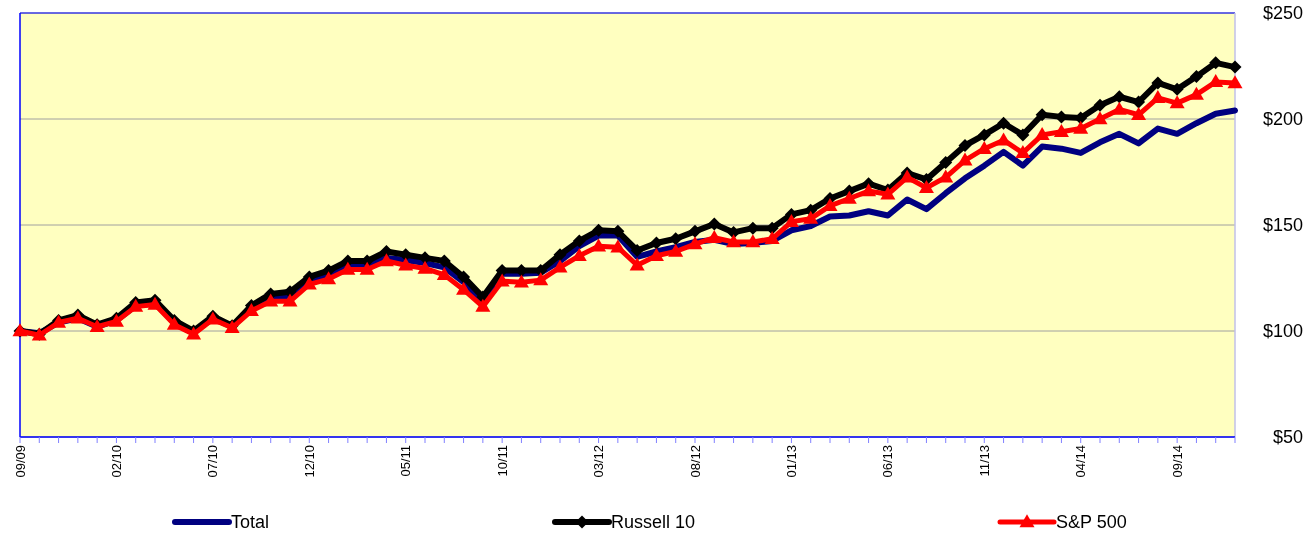 The image size is (1316, 537). I want to click on x-tick-label: 08/12, so click(695, 461).